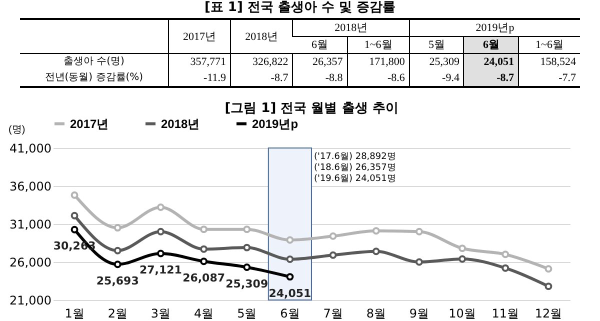 This screenshot has width=600, height=321. I want to click on data-label: 25,309, so click(247, 283).